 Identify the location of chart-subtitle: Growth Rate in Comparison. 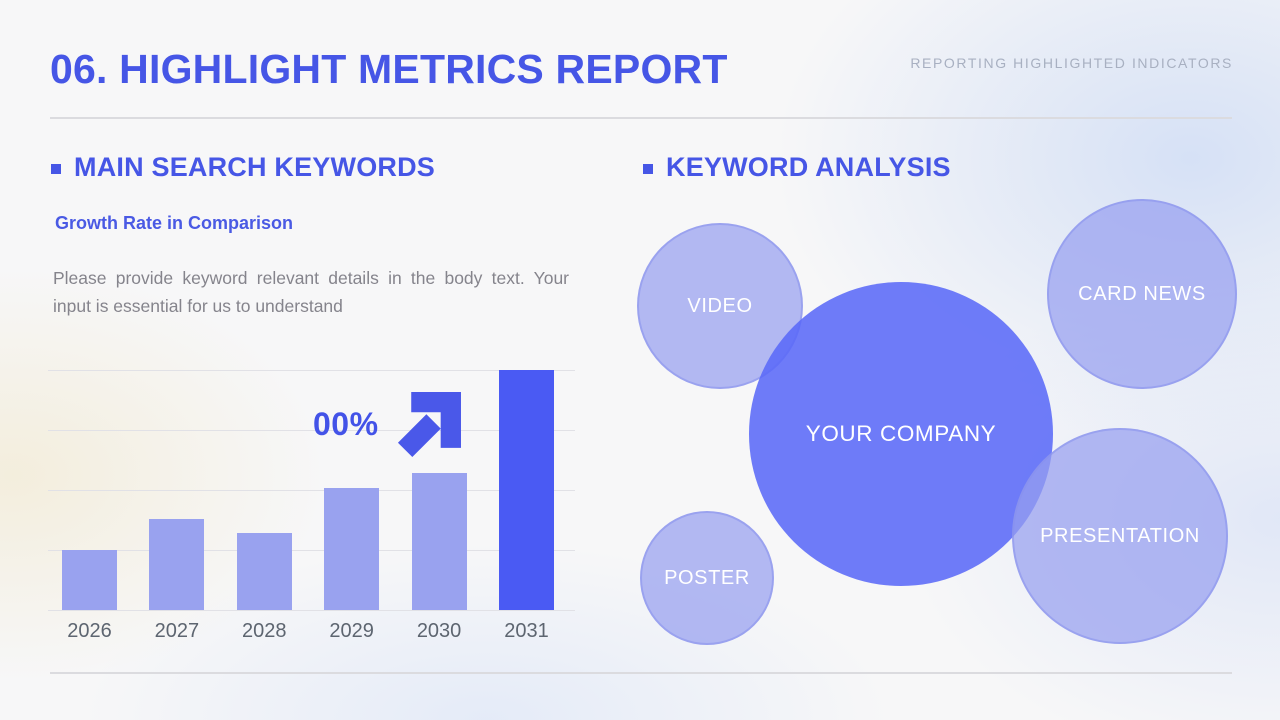
(174, 223).